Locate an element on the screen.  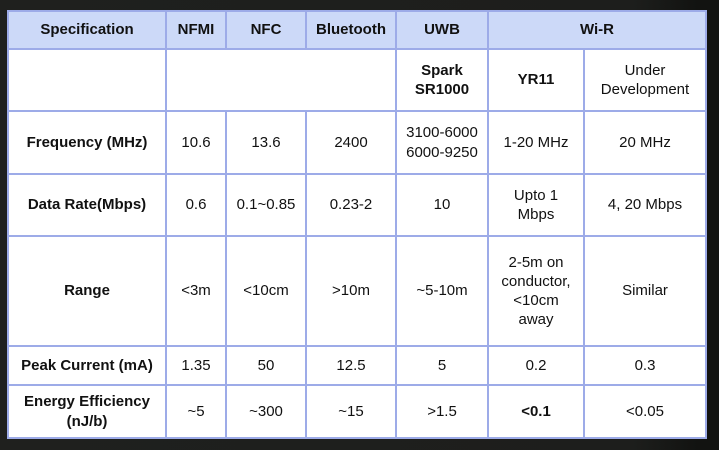
cell-frequency-wir-yr11: 1-20 MHz is located at coordinates (536, 142).